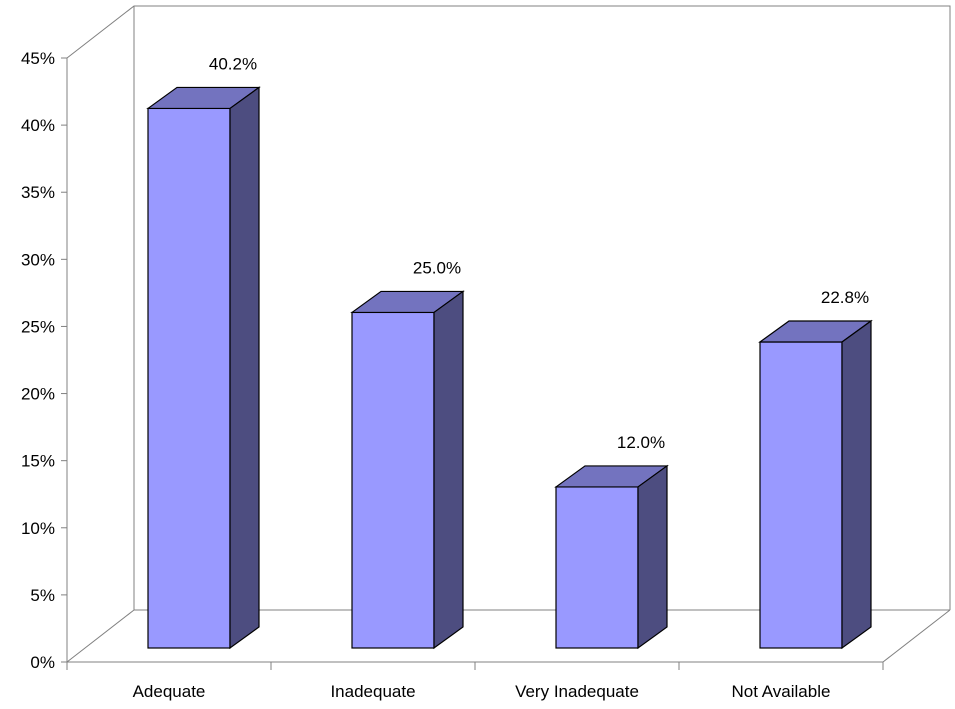  I want to click on x-tick-label: Inadequate, so click(372, 691).